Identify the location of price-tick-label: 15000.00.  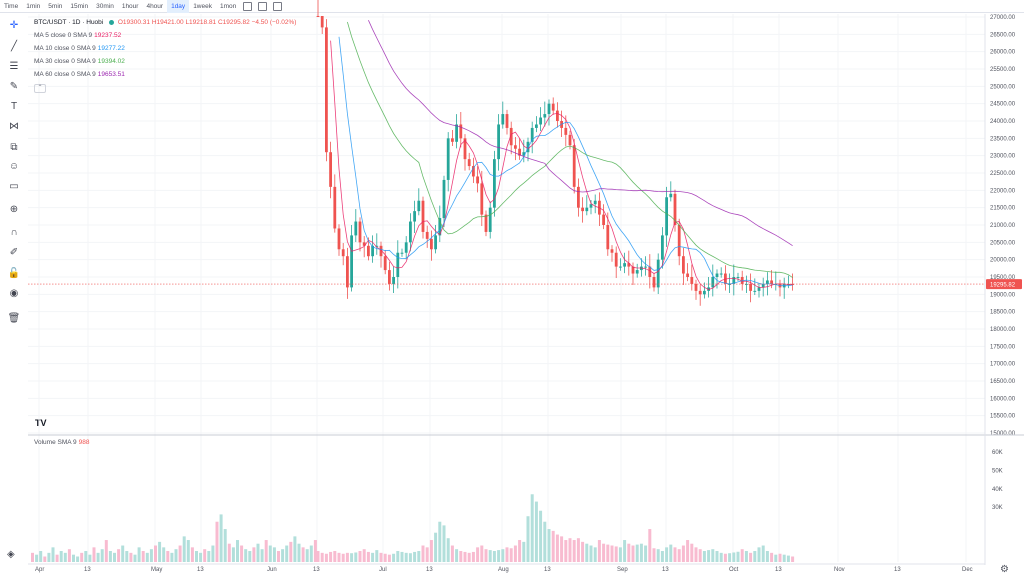
(1003, 434).